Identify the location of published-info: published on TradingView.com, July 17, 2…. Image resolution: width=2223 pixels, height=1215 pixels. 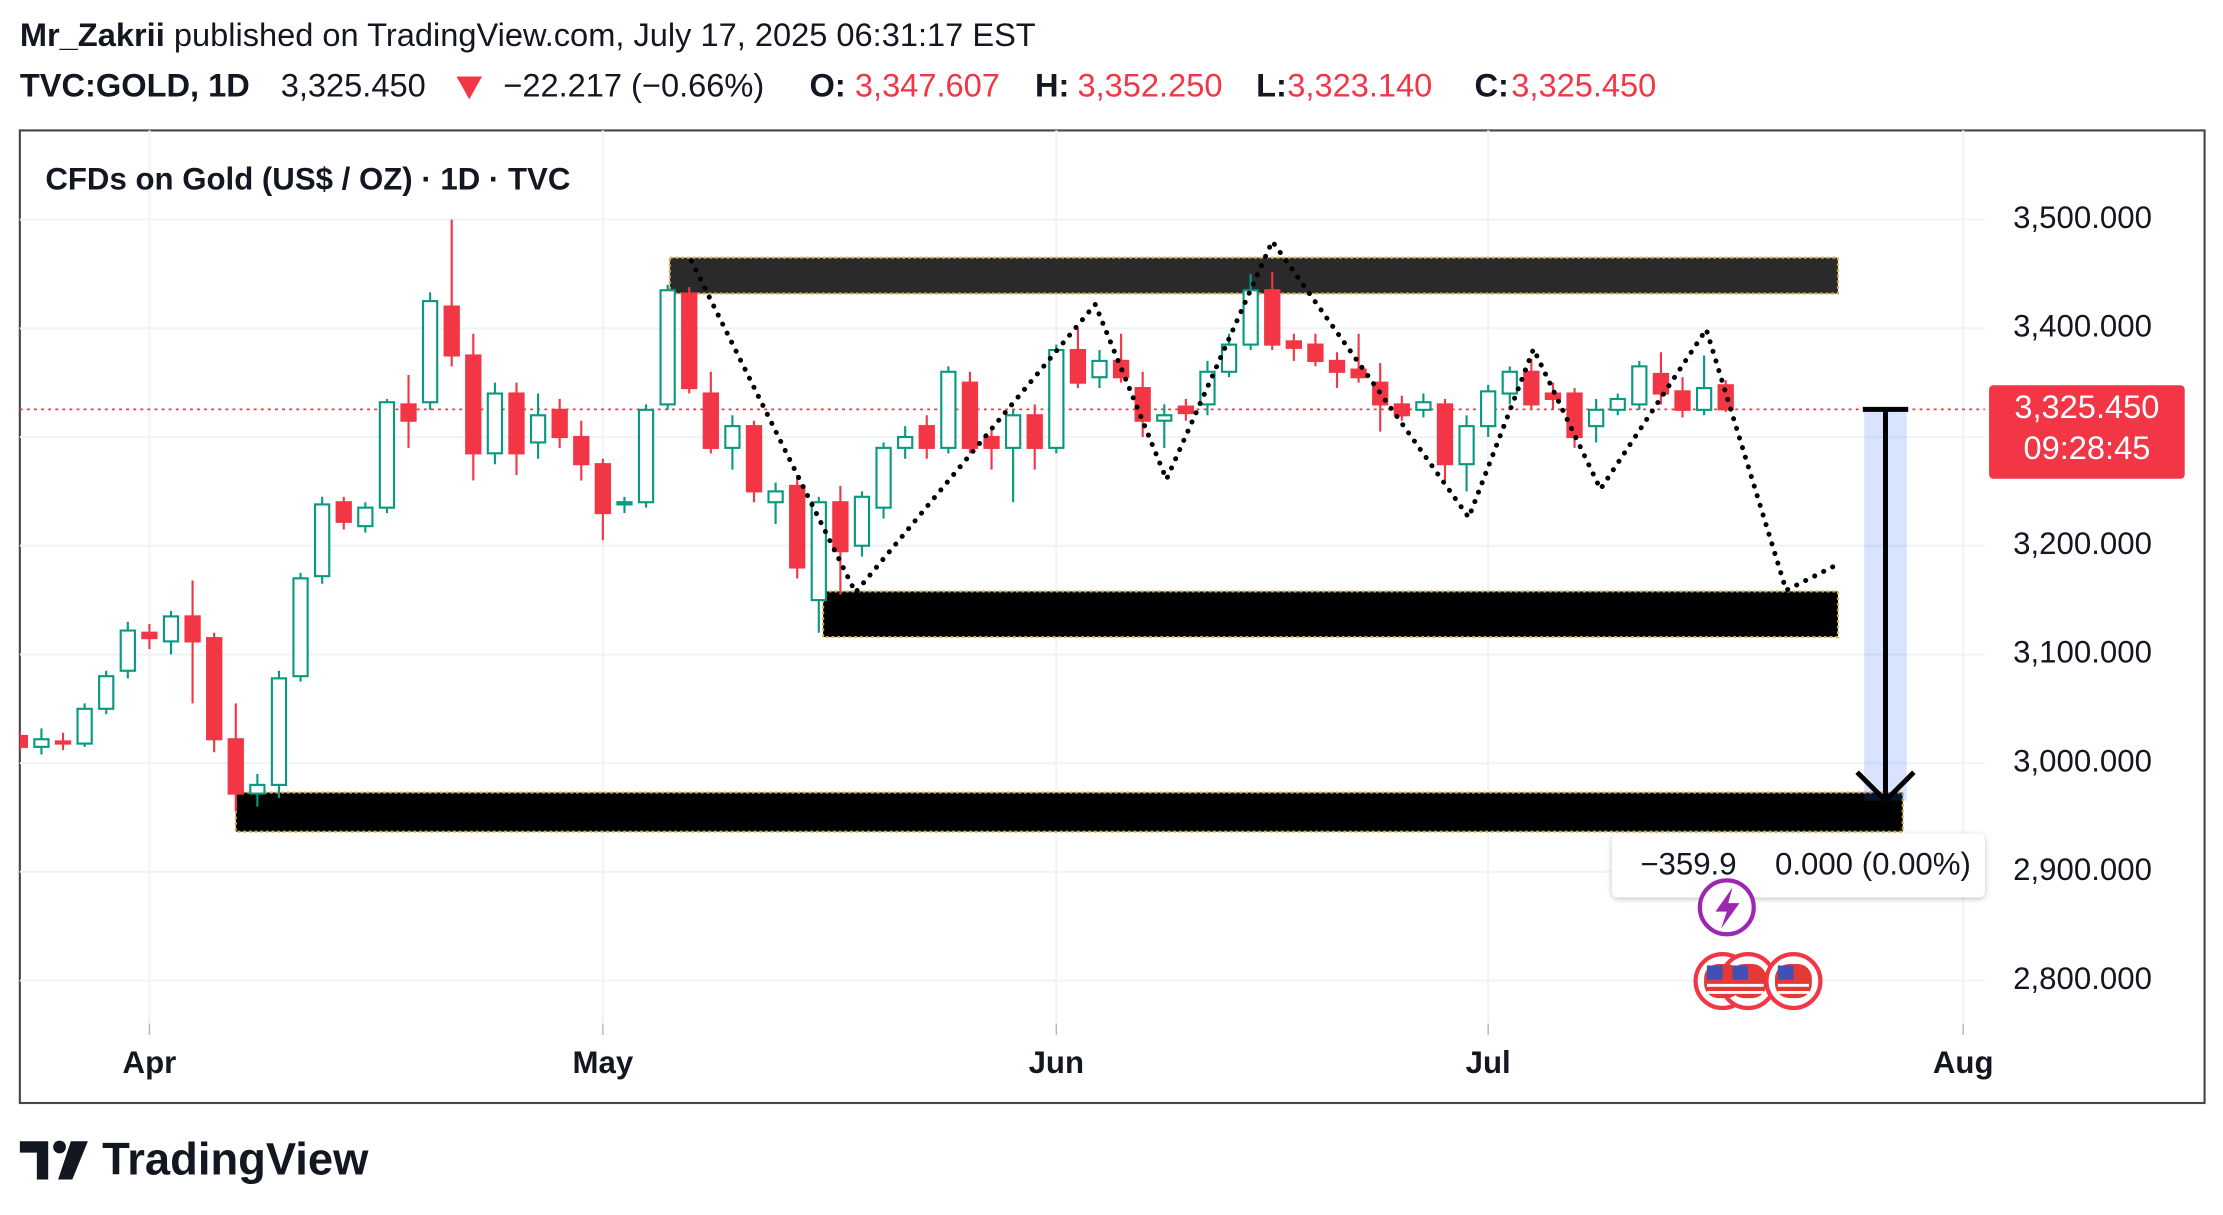
(605, 33).